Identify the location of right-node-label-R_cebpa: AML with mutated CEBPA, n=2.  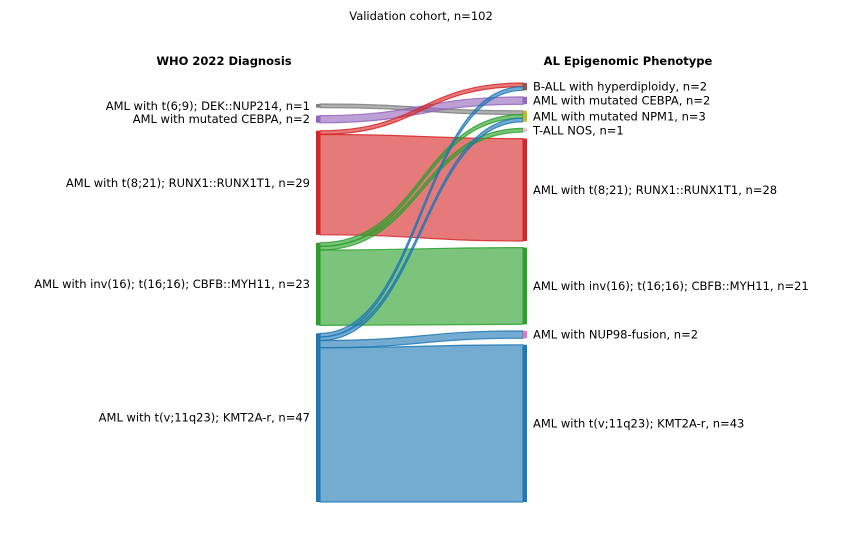
(621, 101).